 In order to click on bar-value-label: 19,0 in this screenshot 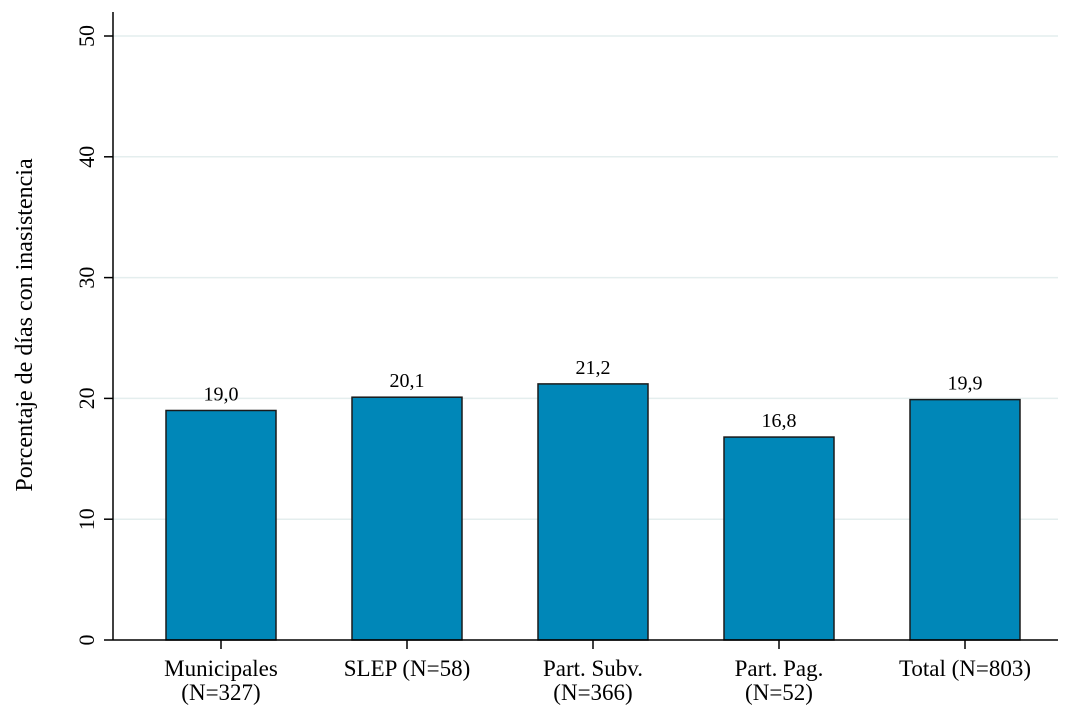, I will do `click(221, 394)`.